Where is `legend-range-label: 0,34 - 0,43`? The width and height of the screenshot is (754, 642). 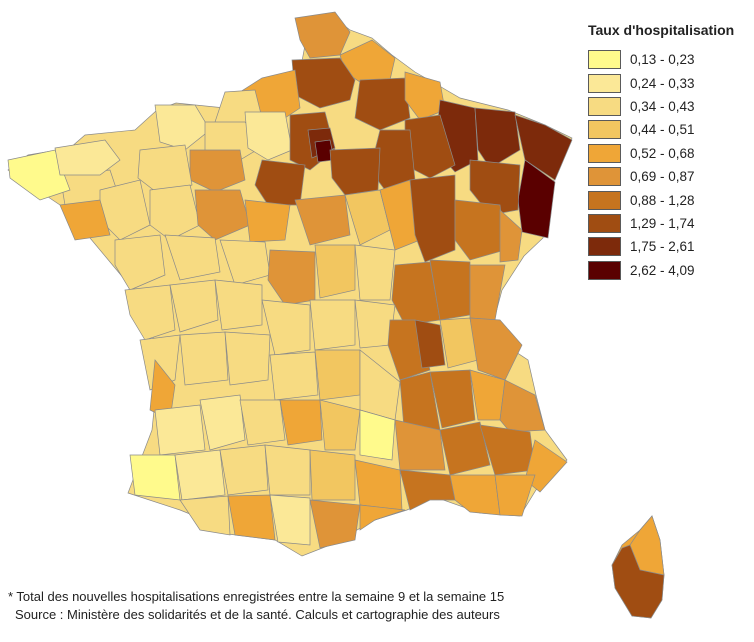 legend-range-label: 0,34 - 0,43 is located at coordinates (662, 106).